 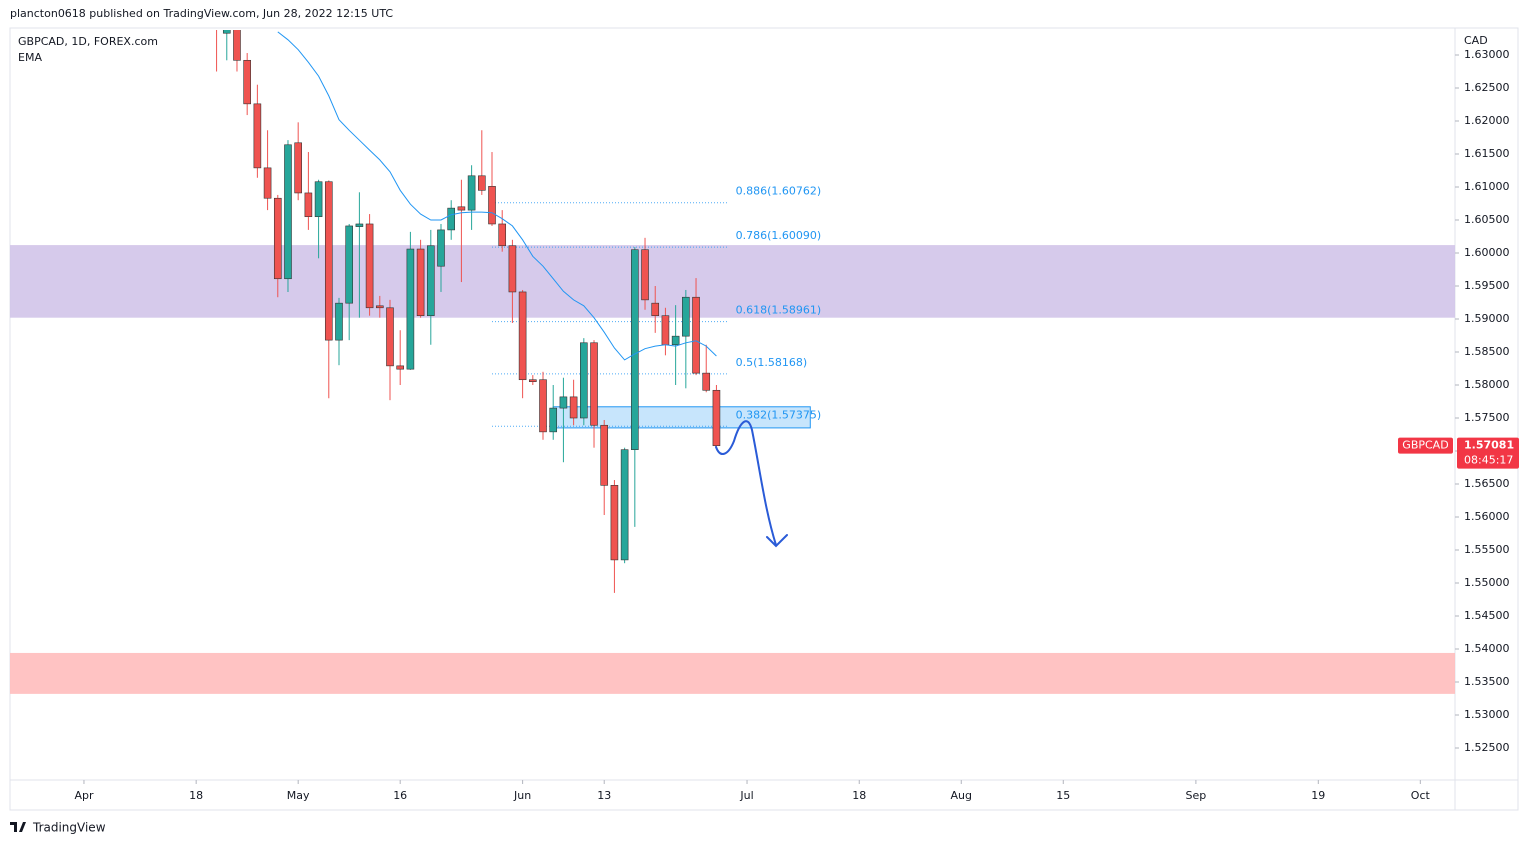 What do you see at coordinates (1487, 483) in the screenshot?
I see `y-tick-label: 1.56500` at bounding box center [1487, 483].